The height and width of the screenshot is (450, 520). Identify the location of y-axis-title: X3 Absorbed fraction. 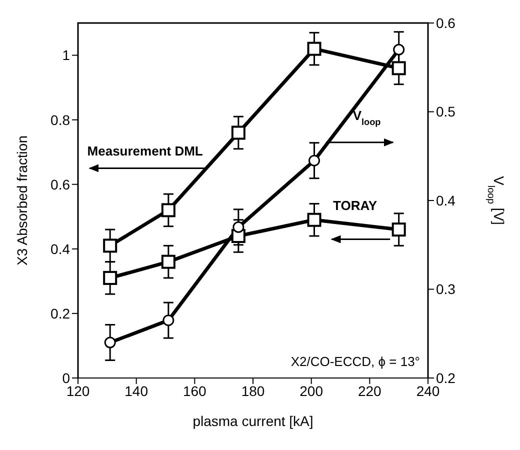
(22, 201).